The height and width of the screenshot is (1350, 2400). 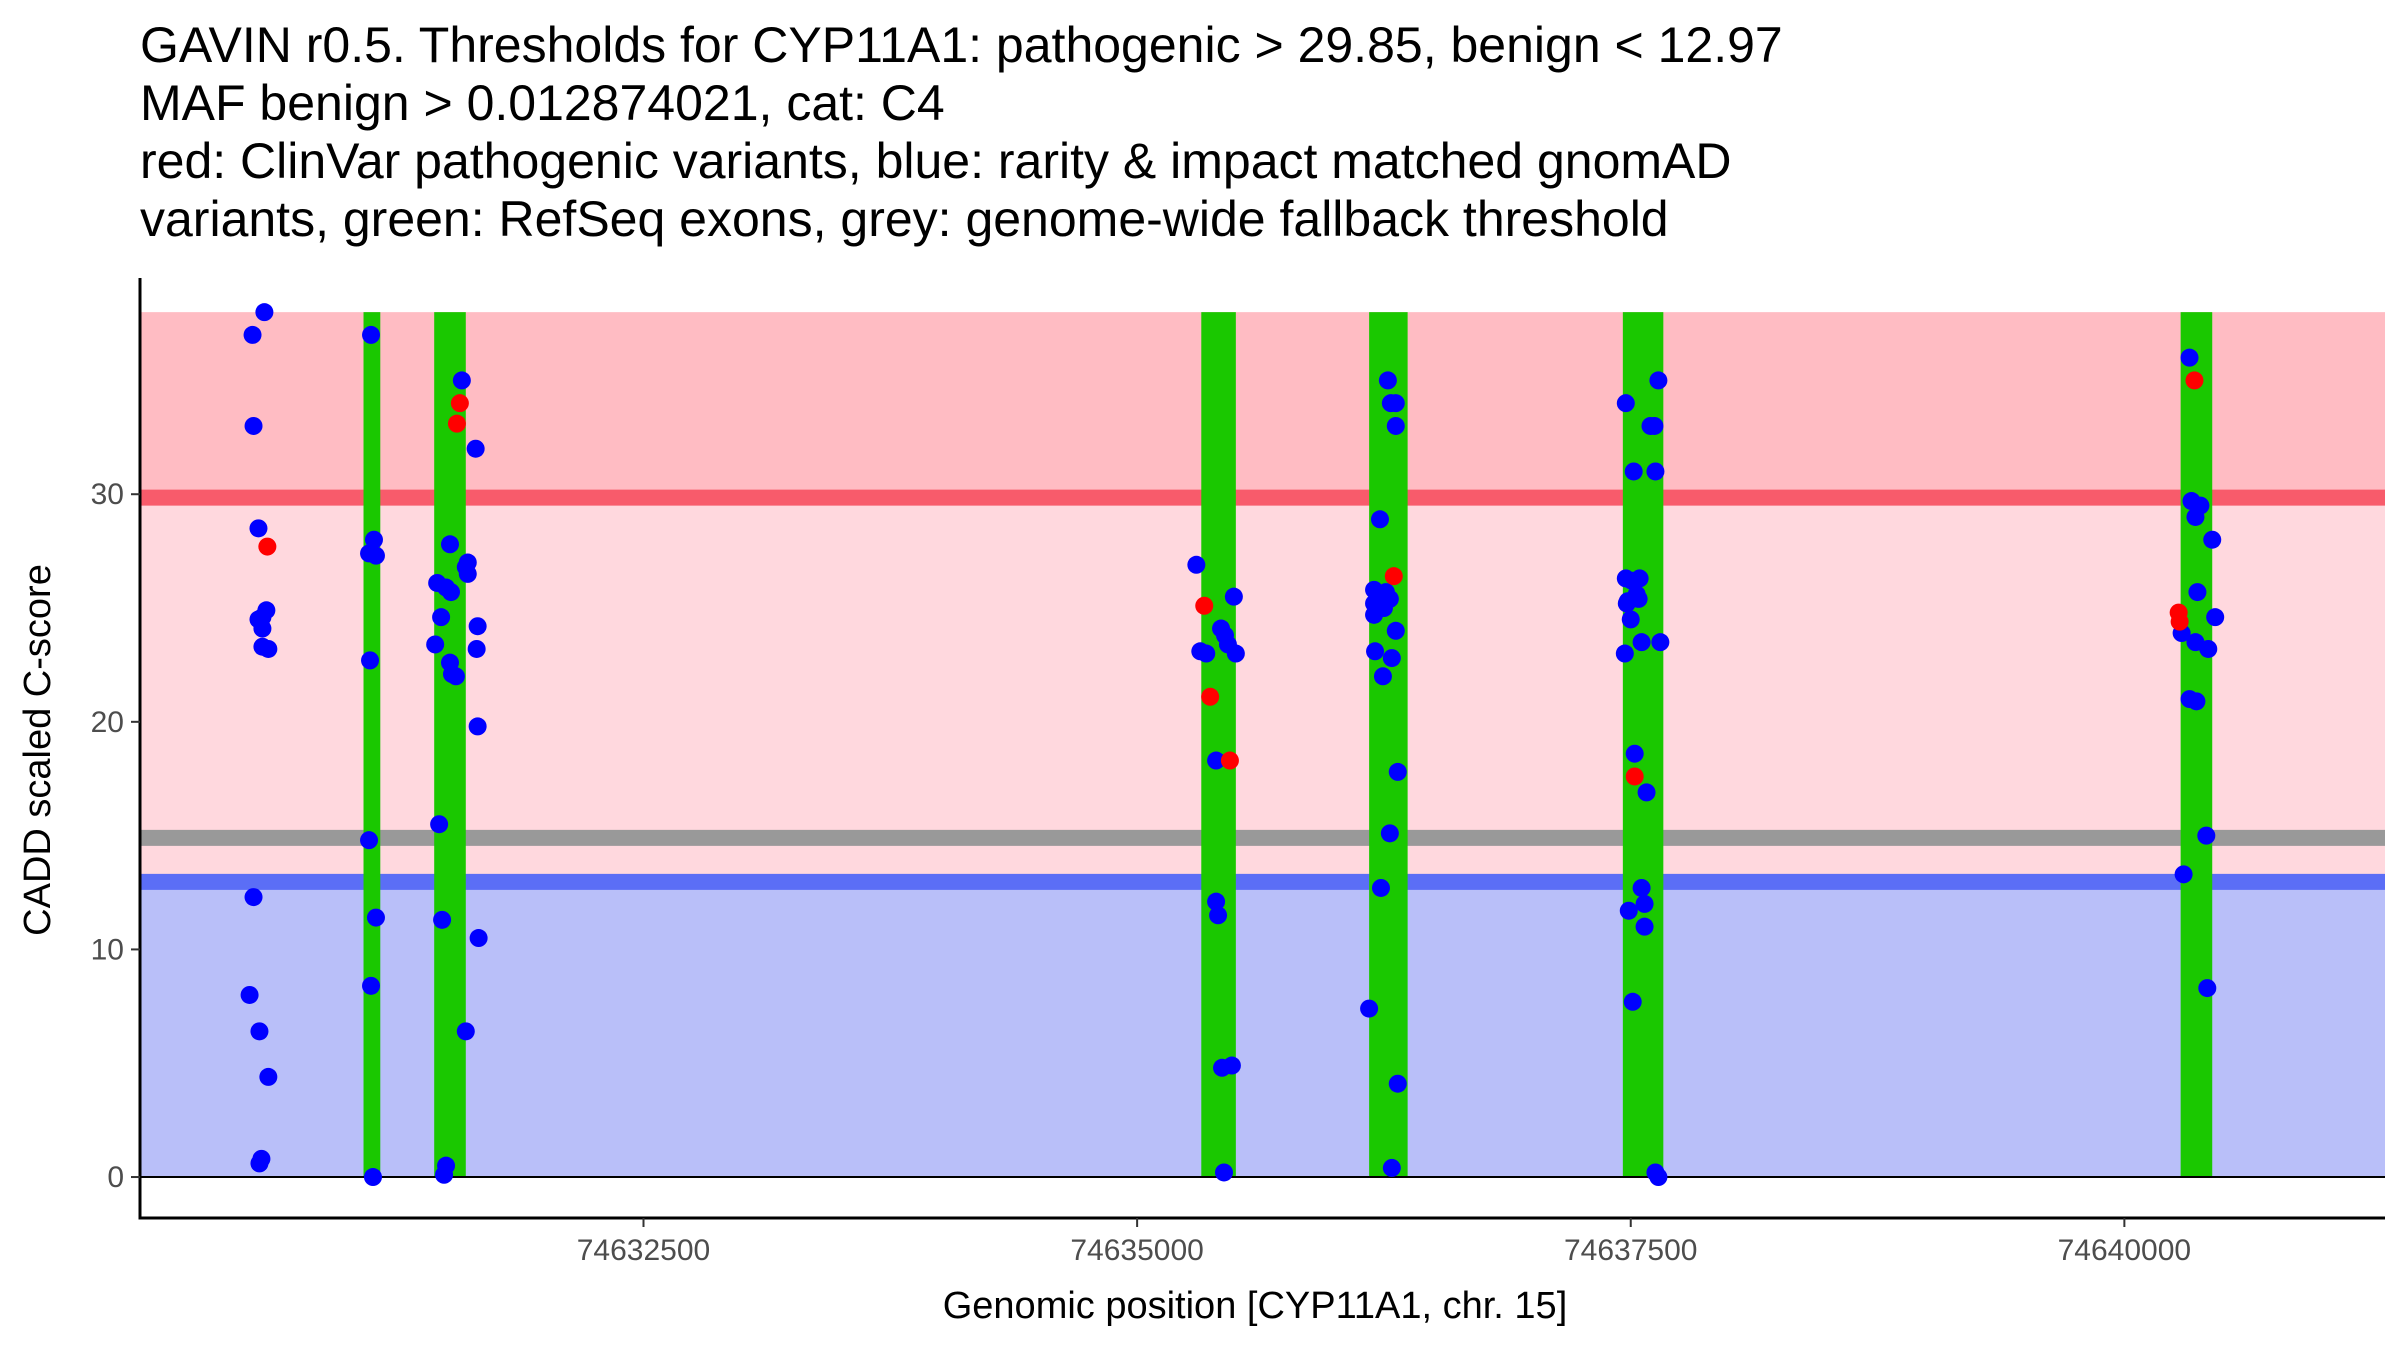 What do you see at coordinates (643, 1250) in the screenshot?
I see `x-tick-label: 74632500` at bounding box center [643, 1250].